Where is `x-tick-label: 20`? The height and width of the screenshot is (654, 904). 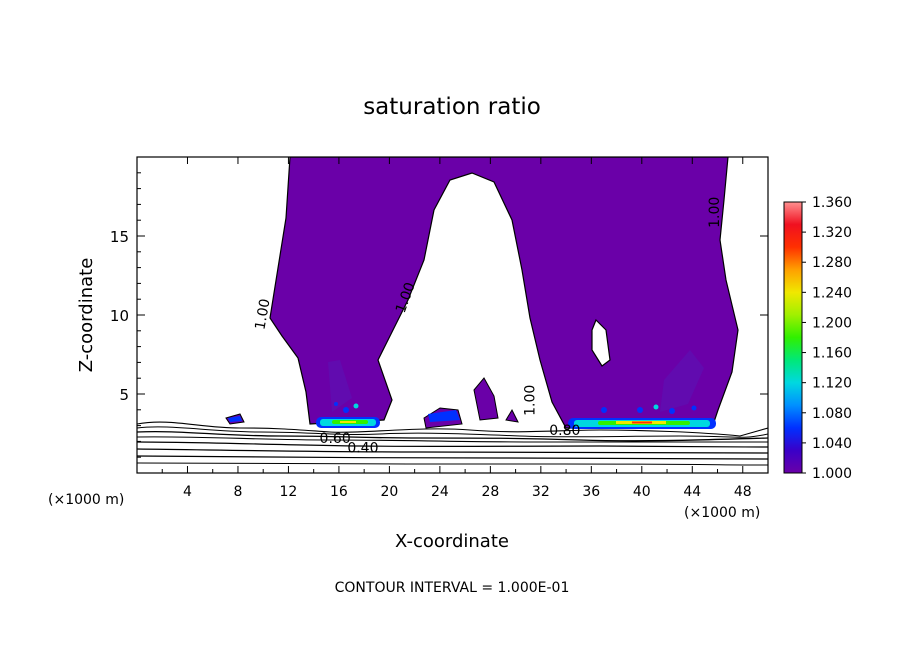 x-tick-label: 20 is located at coordinates (389, 492).